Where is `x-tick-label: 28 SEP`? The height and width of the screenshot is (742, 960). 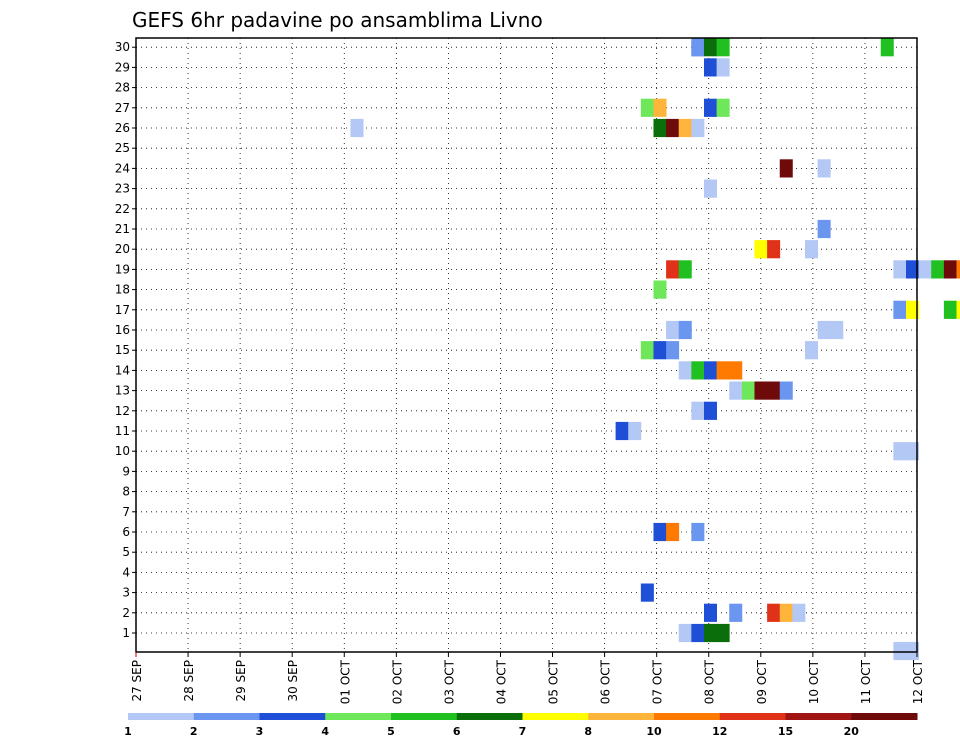 x-tick-label: 28 SEP is located at coordinates (189, 681).